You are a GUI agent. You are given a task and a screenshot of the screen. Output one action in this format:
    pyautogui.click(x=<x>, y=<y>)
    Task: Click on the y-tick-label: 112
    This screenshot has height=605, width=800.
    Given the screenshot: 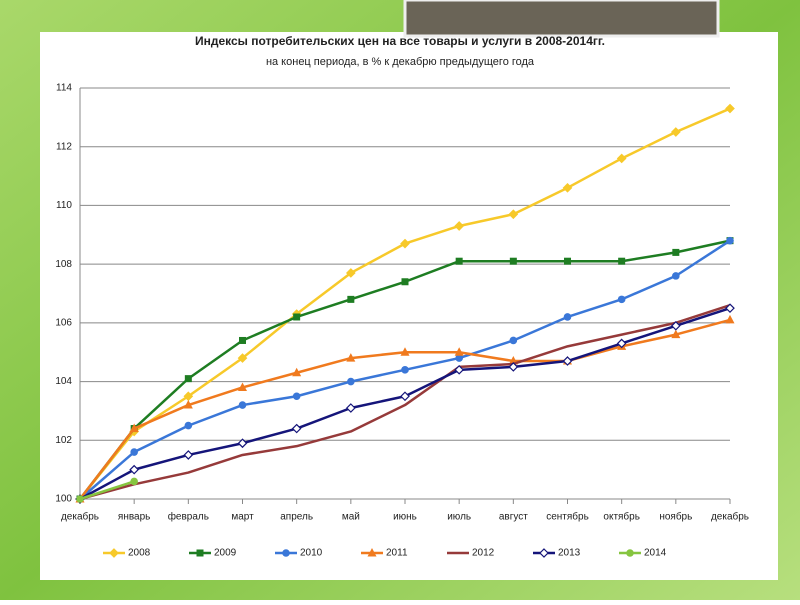 What is the action you would take?
    pyautogui.click(x=64, y=146)
    